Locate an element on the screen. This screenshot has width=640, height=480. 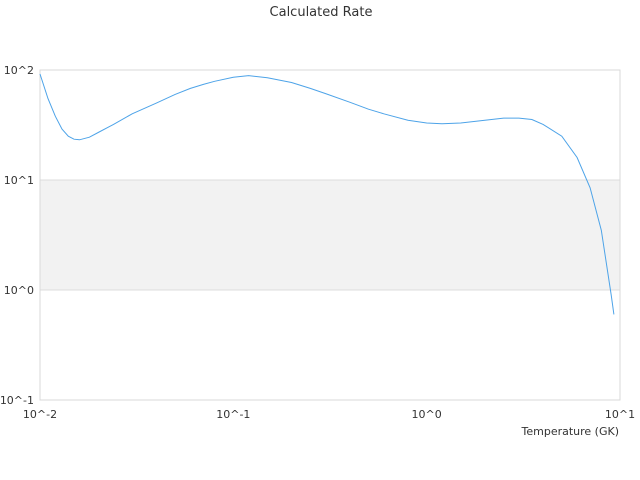
chart-title: Calculated Rate is located at coordinates (321, 12).